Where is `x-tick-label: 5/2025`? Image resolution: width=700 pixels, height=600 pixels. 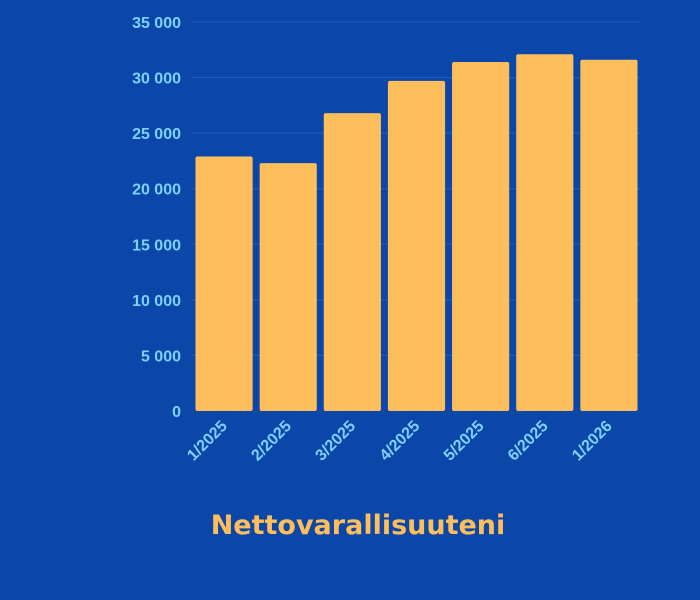 x-tick-label: 5/2025 is located at coordinates (464, 441).